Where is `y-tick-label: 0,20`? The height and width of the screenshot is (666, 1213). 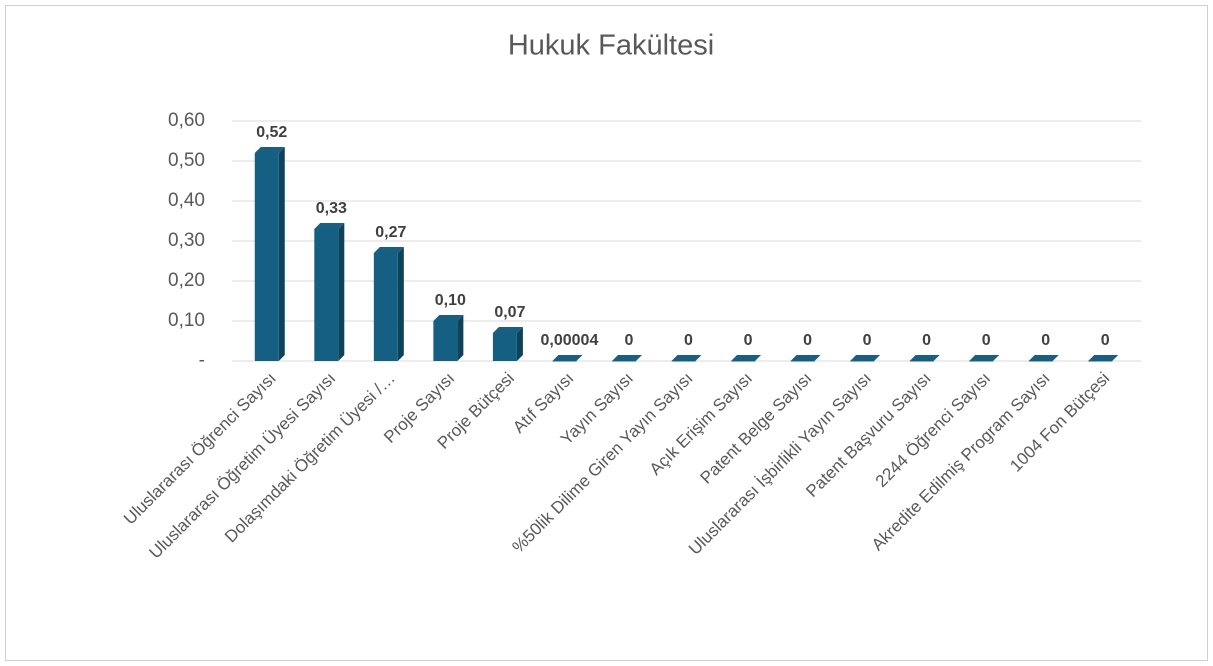
y-tick-label: 0,20 is located at coordinates (186, 280).